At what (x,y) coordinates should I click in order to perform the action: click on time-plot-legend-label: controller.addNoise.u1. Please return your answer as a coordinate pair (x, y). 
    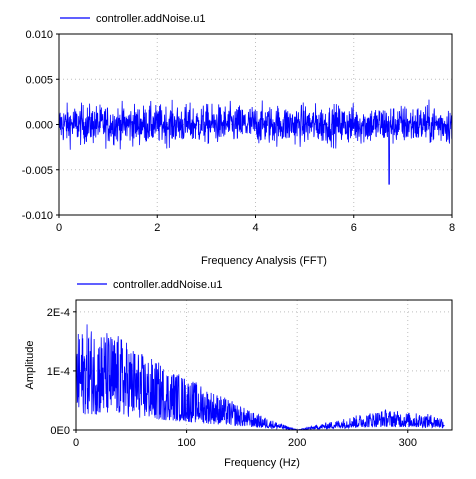
    Looking at the image, I should click on (150, 19).